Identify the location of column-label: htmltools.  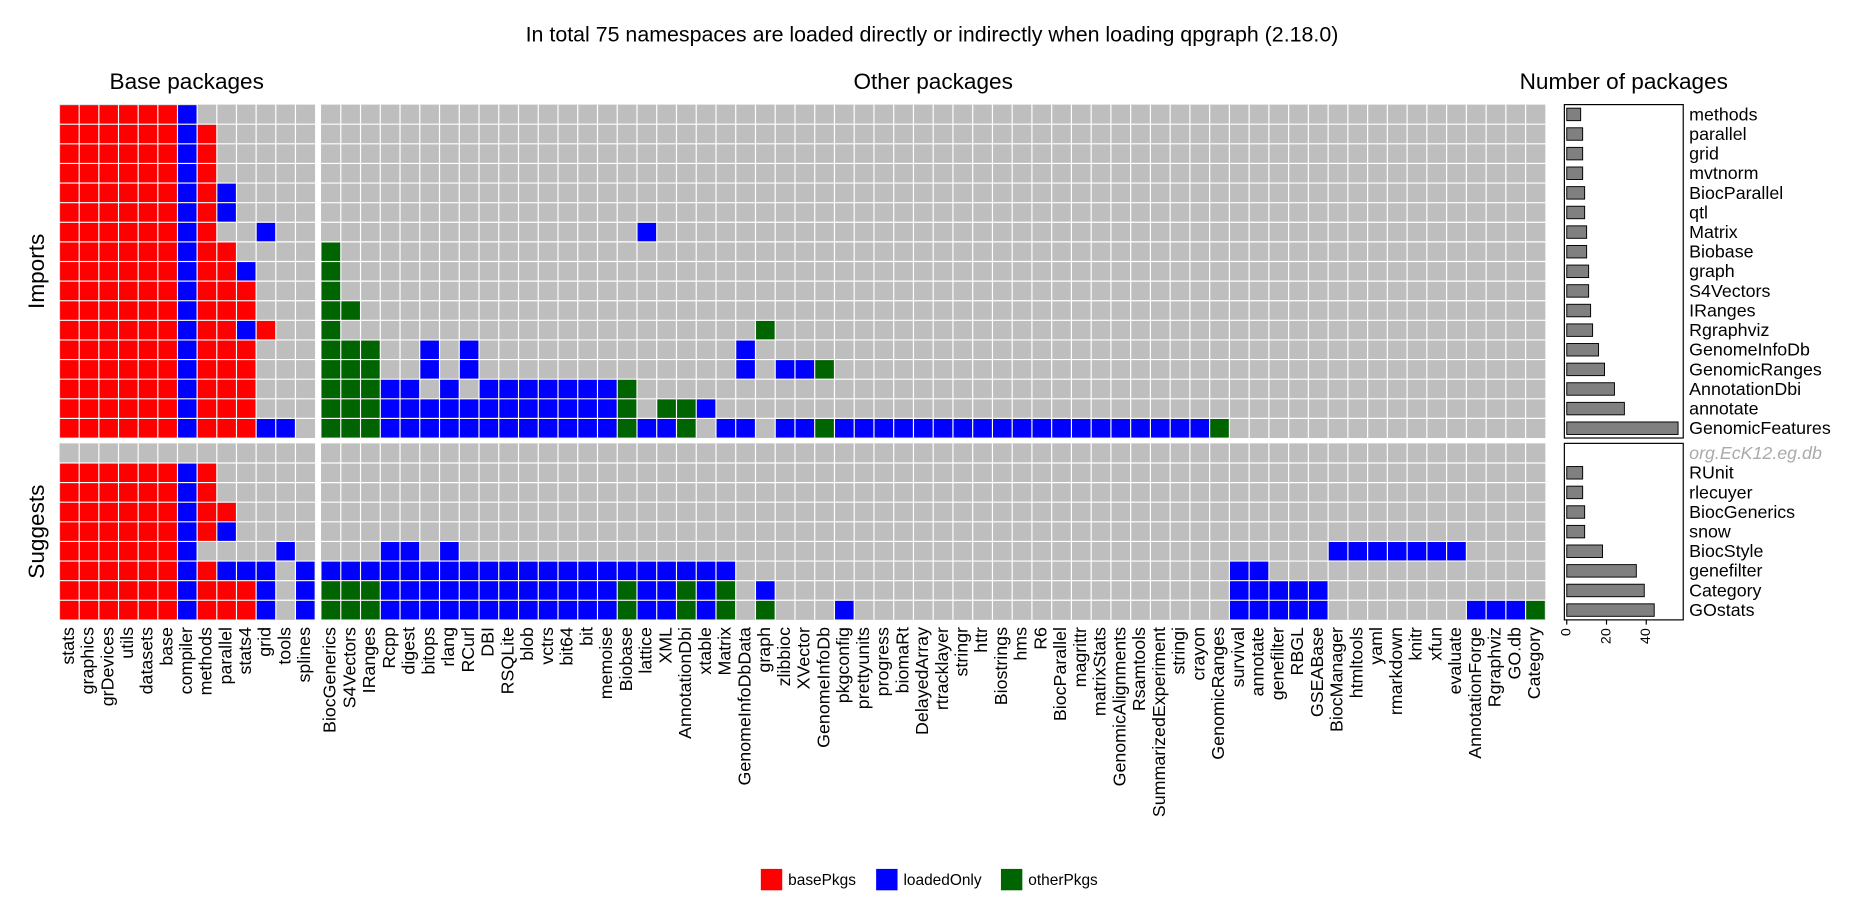
(1356, 662).